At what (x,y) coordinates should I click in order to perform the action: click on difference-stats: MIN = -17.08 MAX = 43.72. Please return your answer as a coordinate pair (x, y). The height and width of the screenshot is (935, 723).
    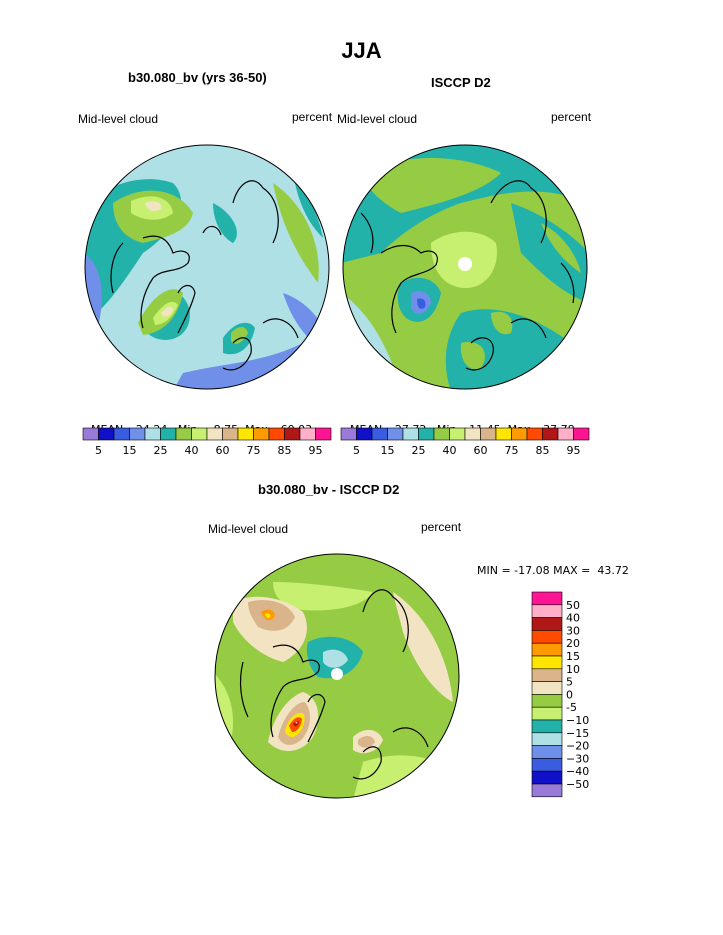
    Looking at the image, I should click on (553, 570).